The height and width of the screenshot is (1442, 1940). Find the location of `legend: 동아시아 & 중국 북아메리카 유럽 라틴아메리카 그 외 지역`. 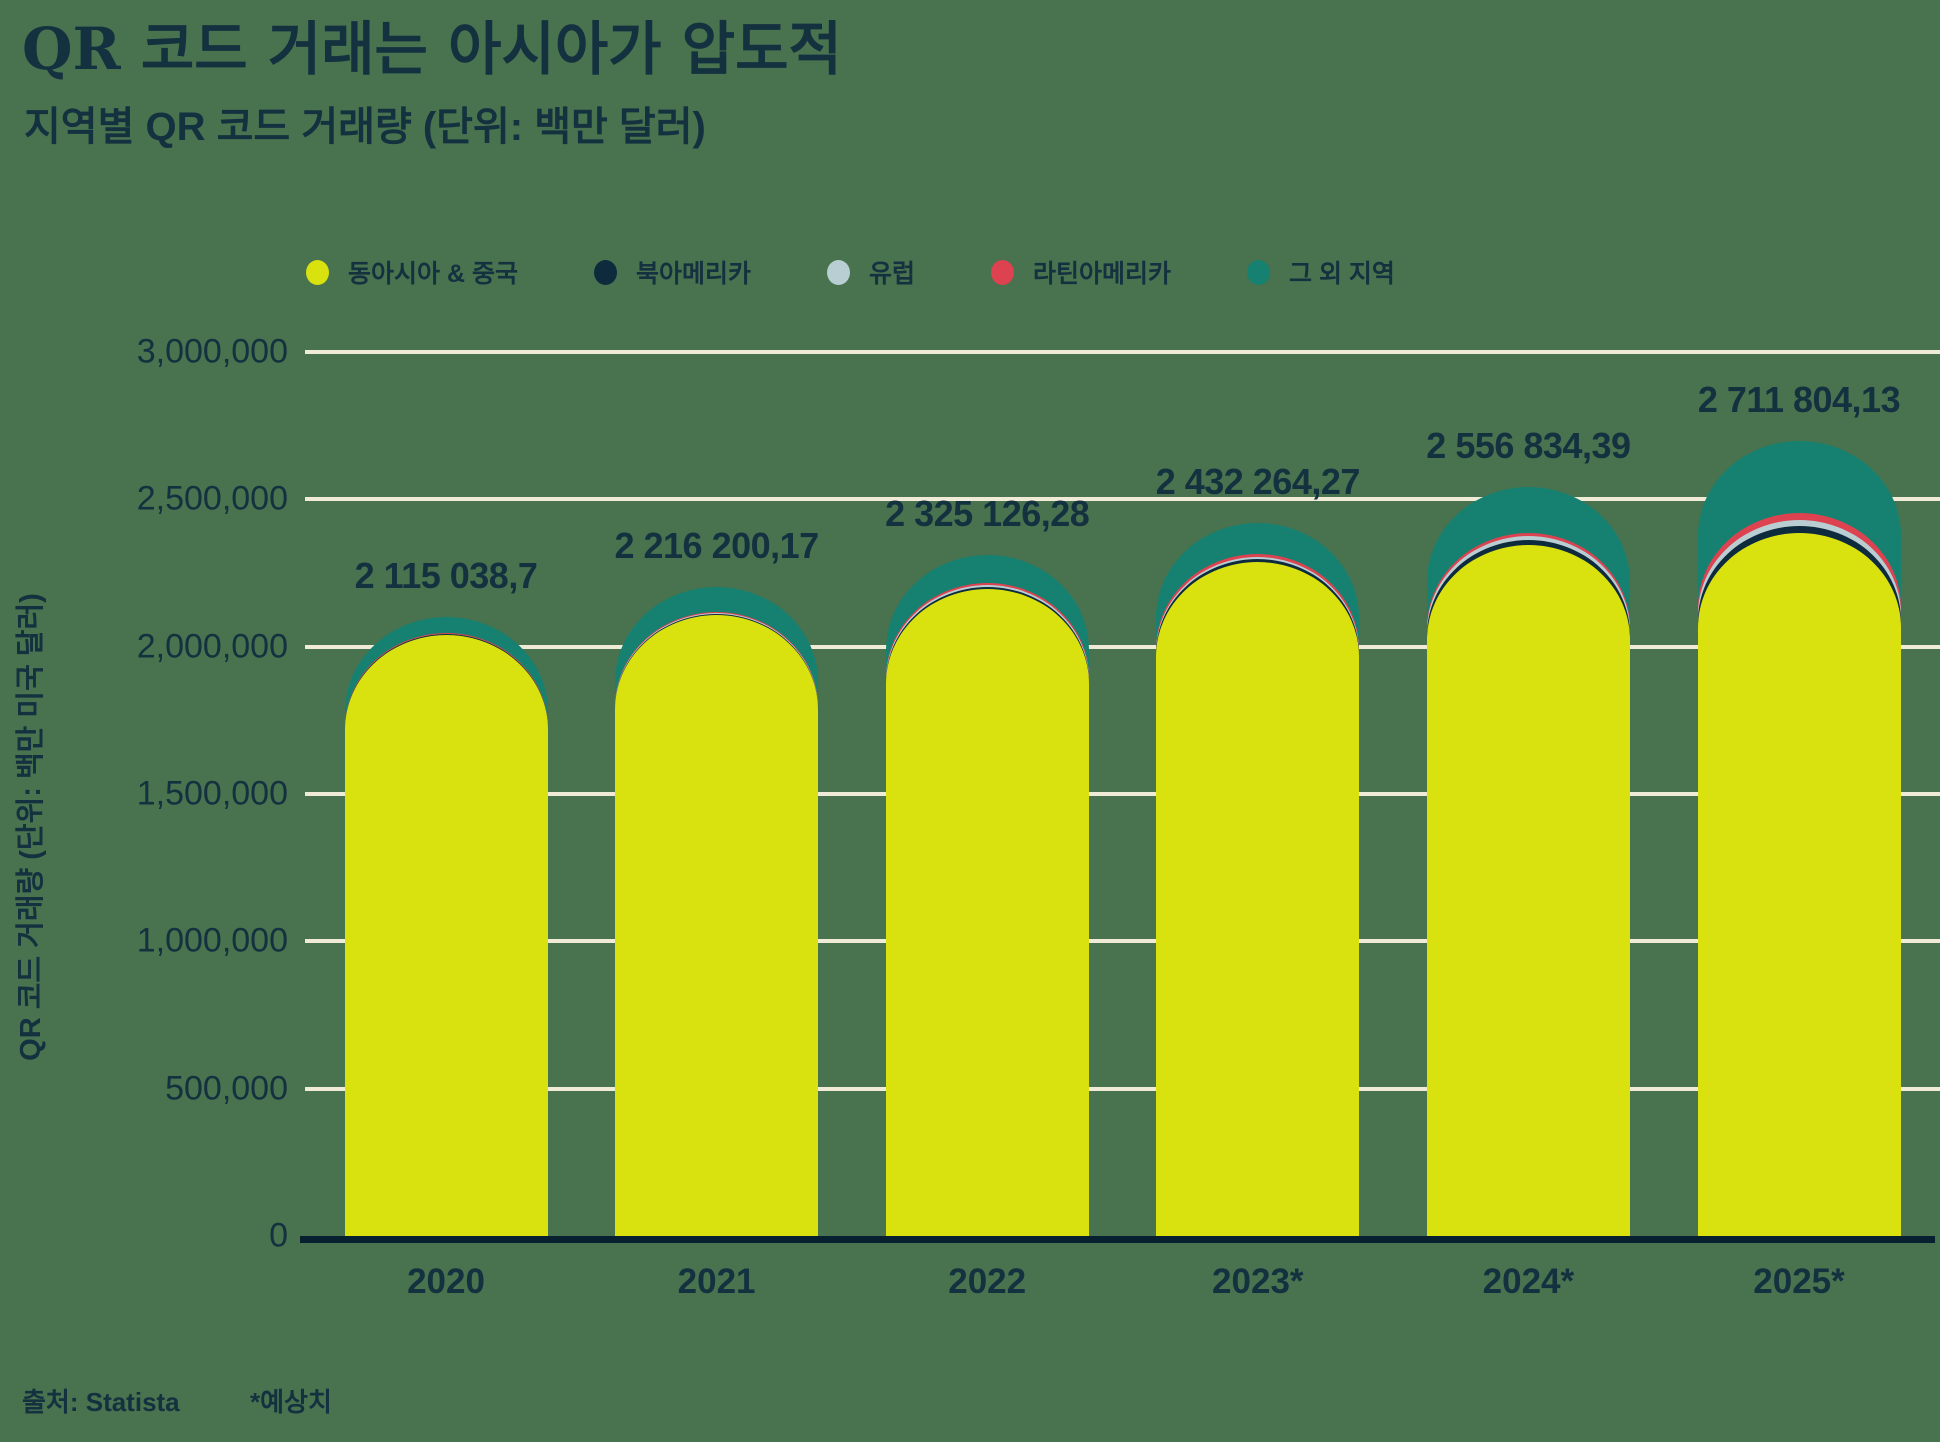

legend: 동아시아 & 중국 북아메리카 유럽 라틴아메리카 그 외 지역 is located at coordinates (850, 272).